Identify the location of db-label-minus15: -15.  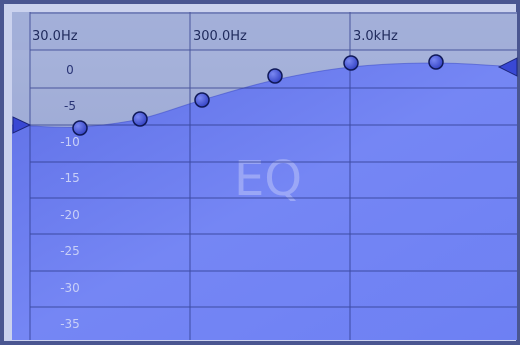
(70, 178).